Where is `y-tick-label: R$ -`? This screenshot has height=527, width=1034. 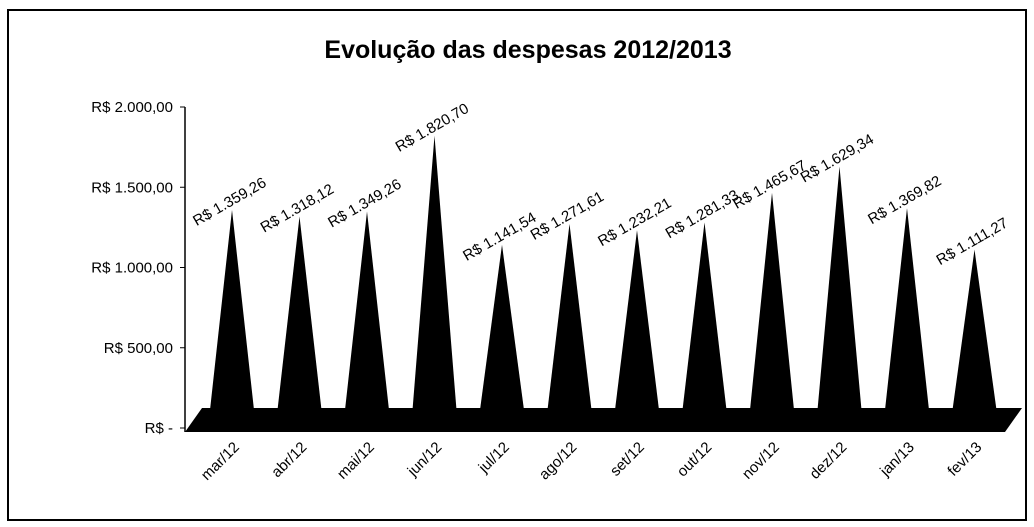 y-tick-label: R$ - is located at coordinates (159, 428).